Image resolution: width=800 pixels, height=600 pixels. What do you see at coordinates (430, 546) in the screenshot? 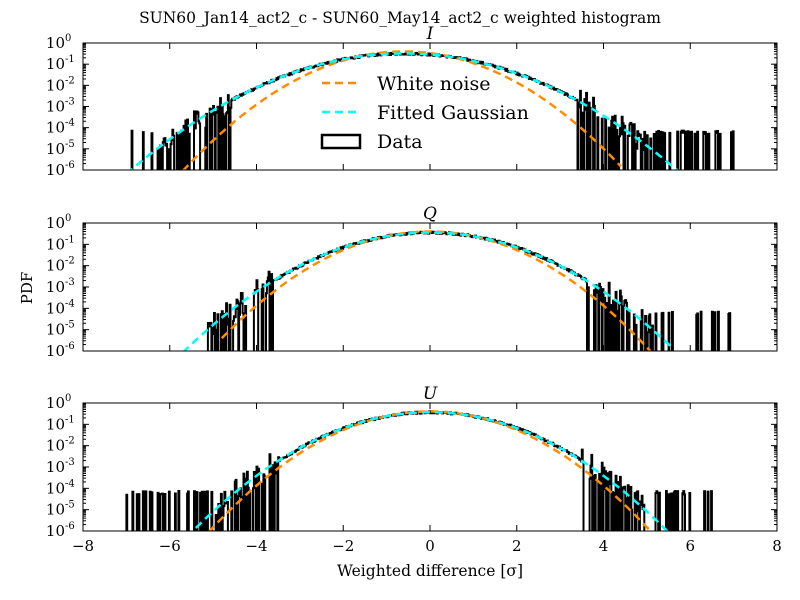
I see `x-tick-label: 0` at bounding box center [430, 546].